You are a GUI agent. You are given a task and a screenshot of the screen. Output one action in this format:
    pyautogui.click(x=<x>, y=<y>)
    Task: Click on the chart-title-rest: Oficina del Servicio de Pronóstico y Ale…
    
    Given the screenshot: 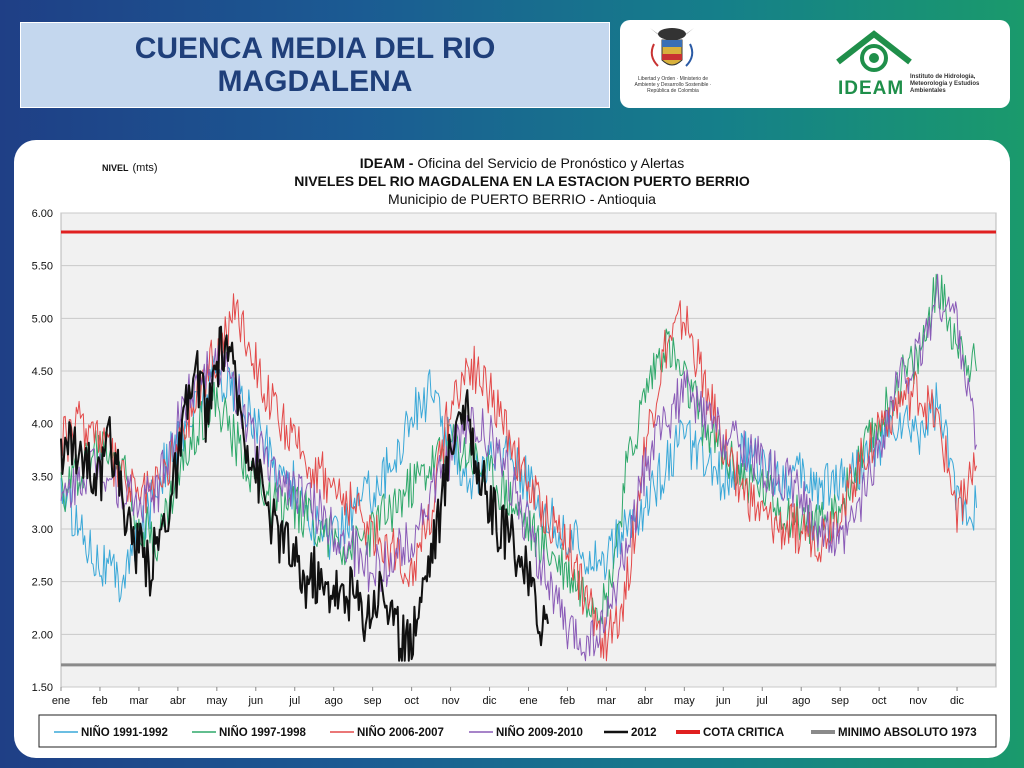 What is the action you would take?
    pyautogui.click(x=548, y=163)
    